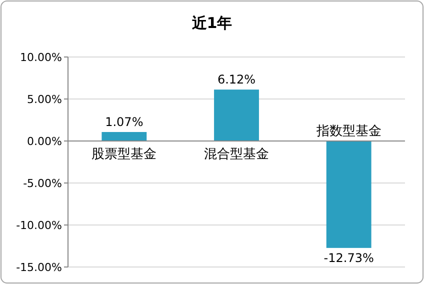 This screenshot has height=284, width=424. Describe the element at coordinates (236, 79) in the screenshot. I see `data-label: 6.12%` at that location.